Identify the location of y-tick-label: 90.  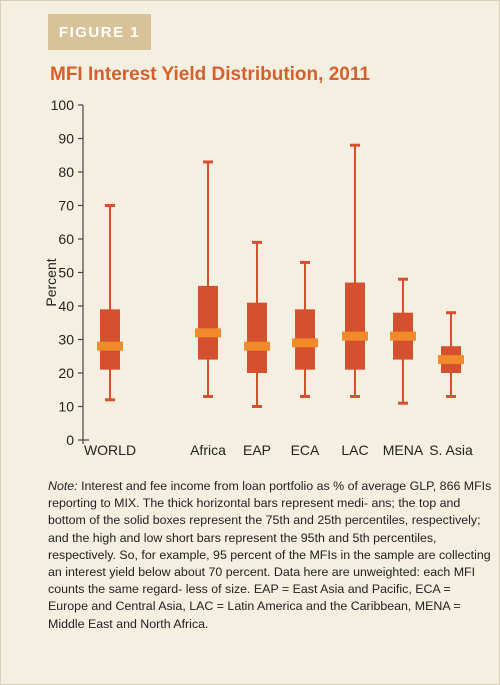
(66, 139).